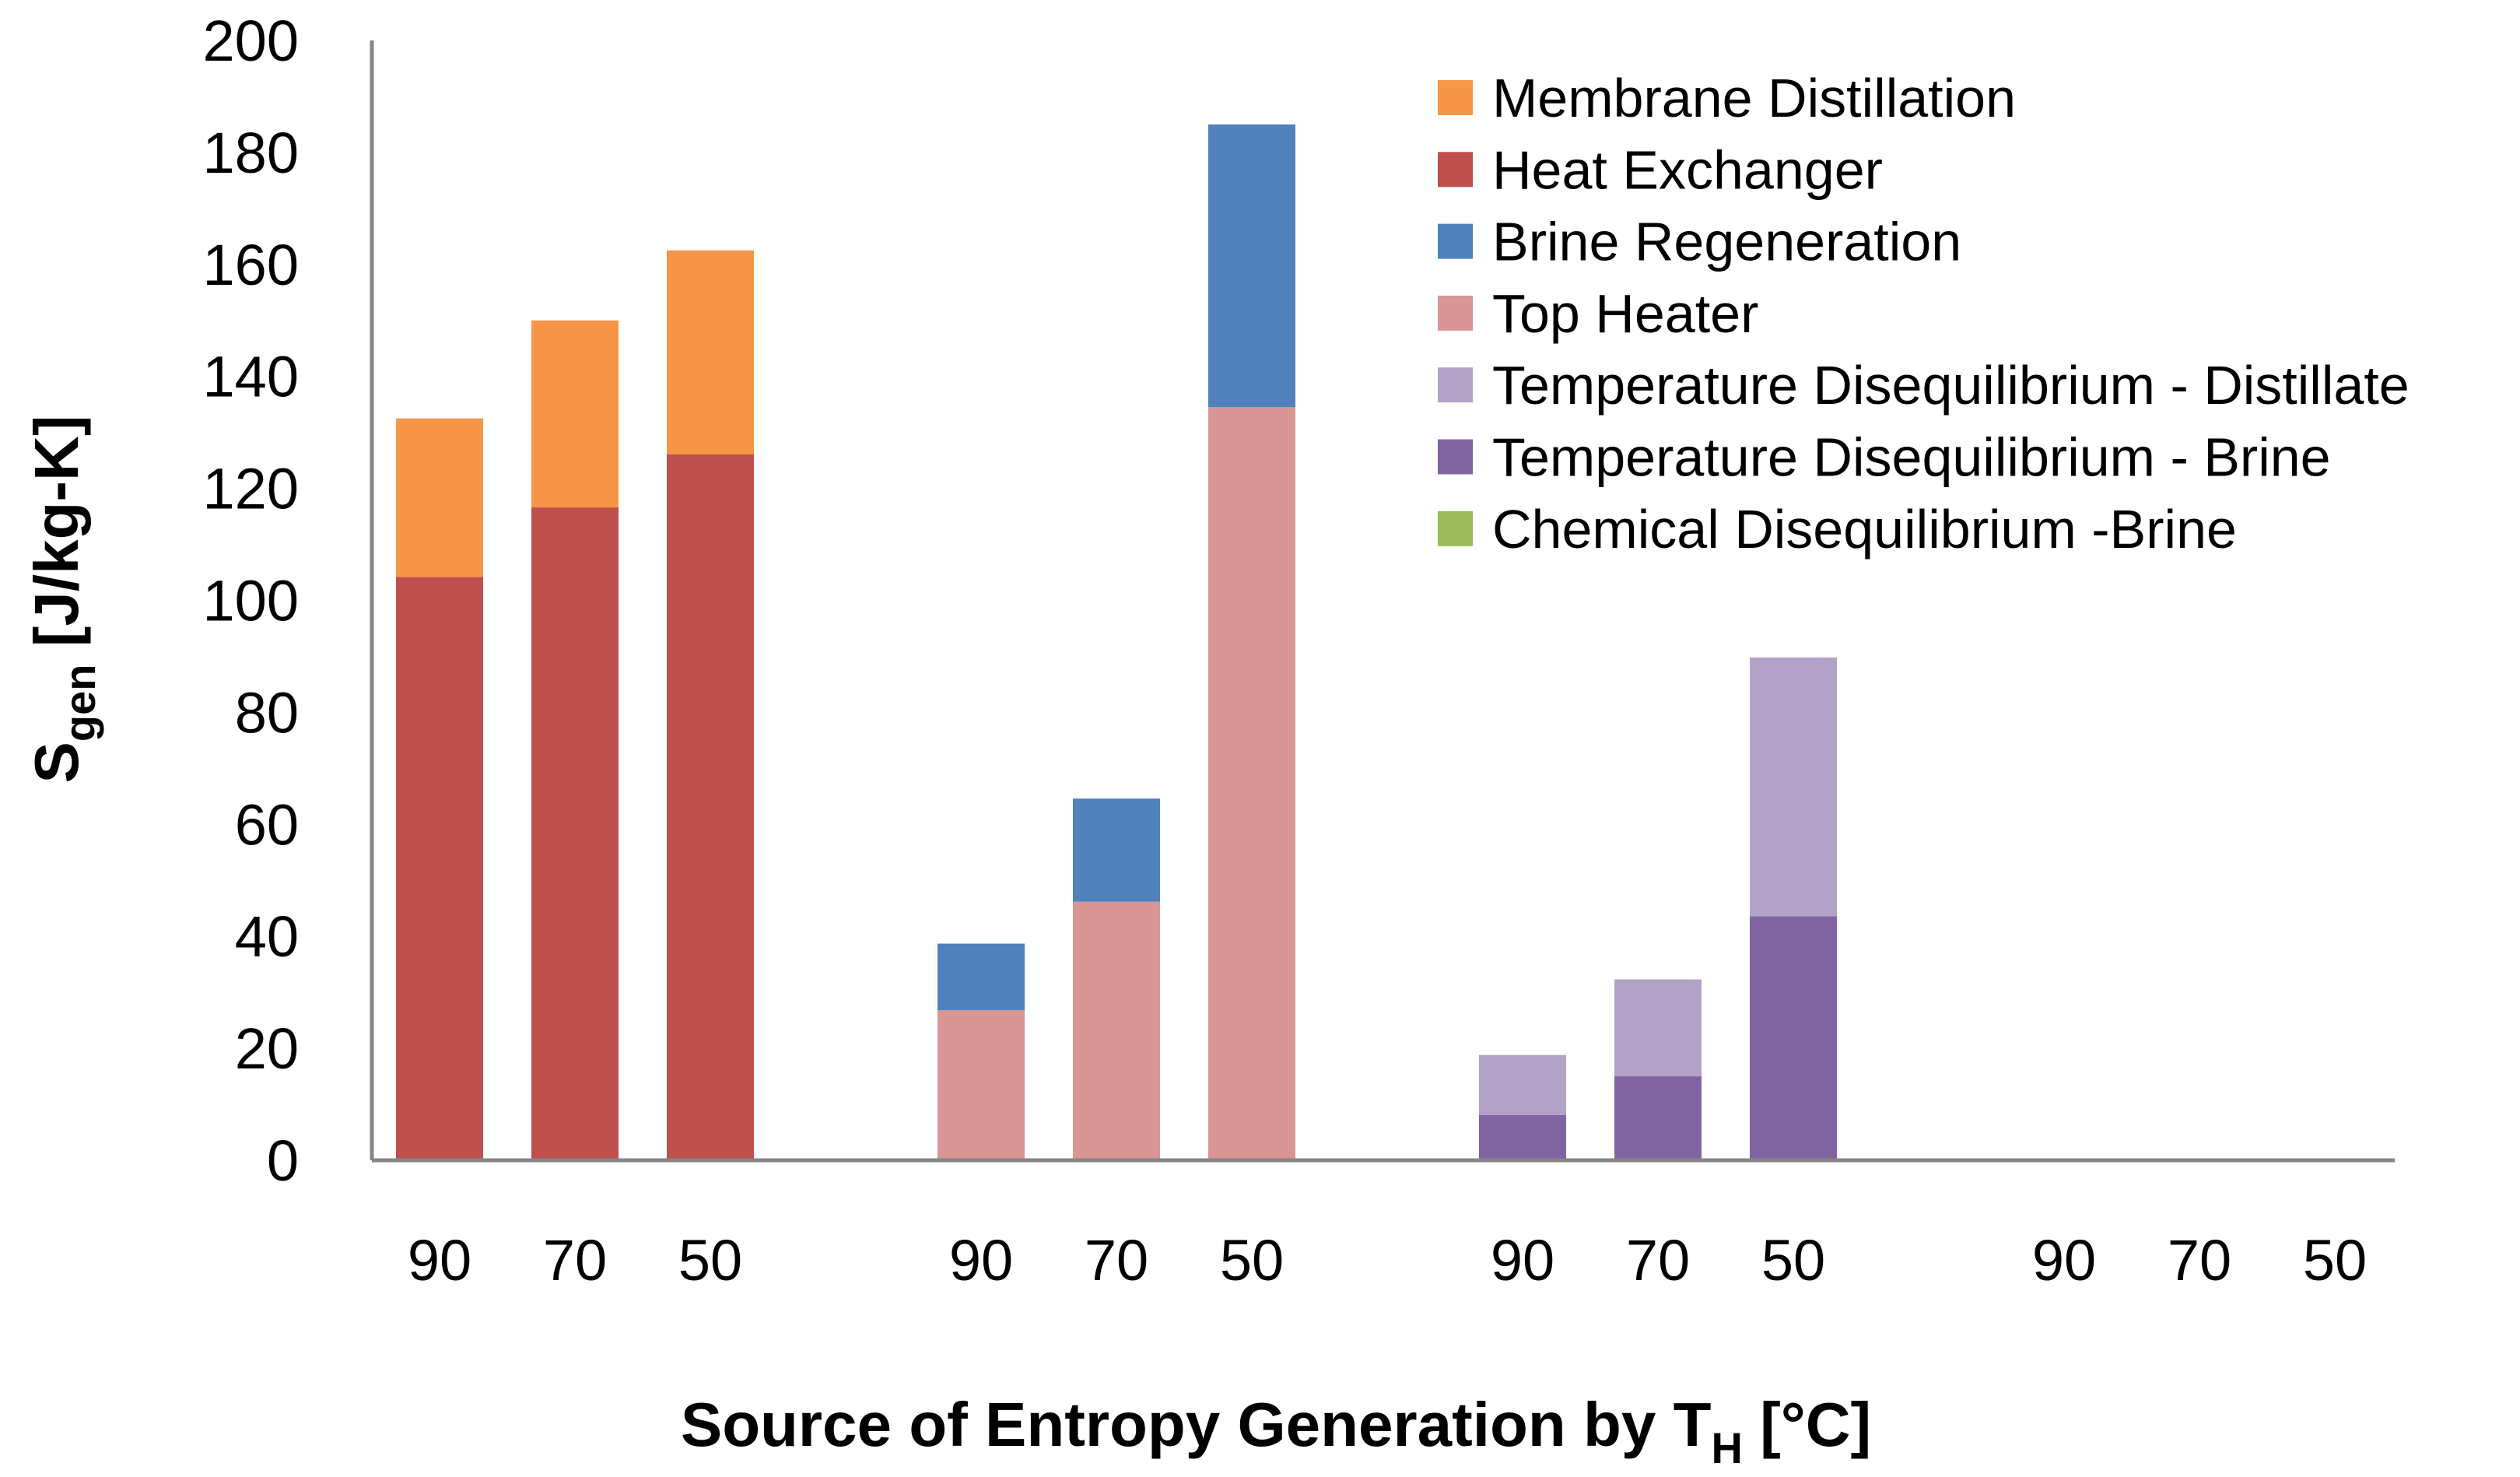 This screenshot has width=2520, height=1477. Describe the element at coordinates (1754, 98) in the screenshot. I see `legend-label: Membrane Distillation` at that location.